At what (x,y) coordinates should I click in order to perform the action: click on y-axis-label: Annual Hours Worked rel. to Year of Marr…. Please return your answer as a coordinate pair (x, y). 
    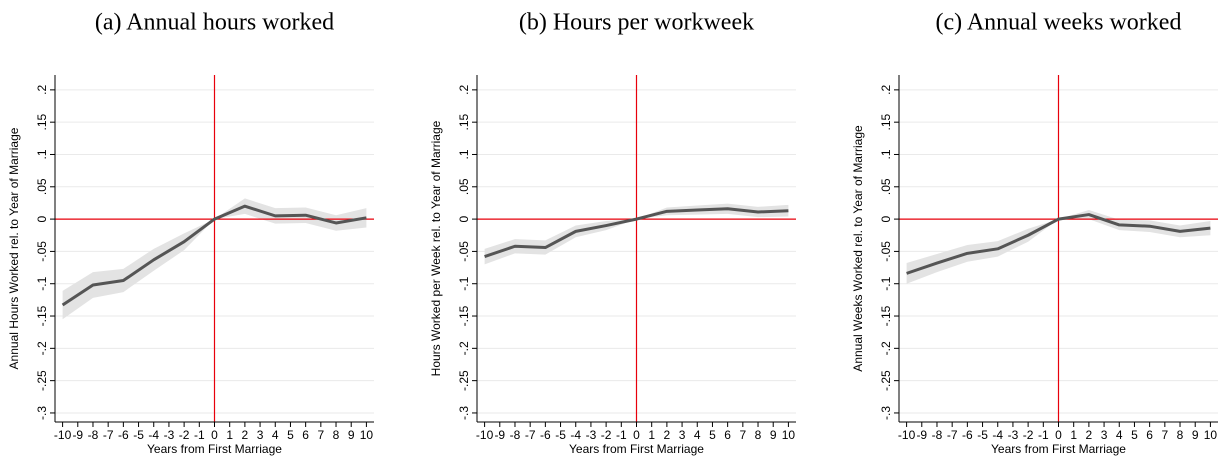
    Looking at the image, I should click on (14, 248).